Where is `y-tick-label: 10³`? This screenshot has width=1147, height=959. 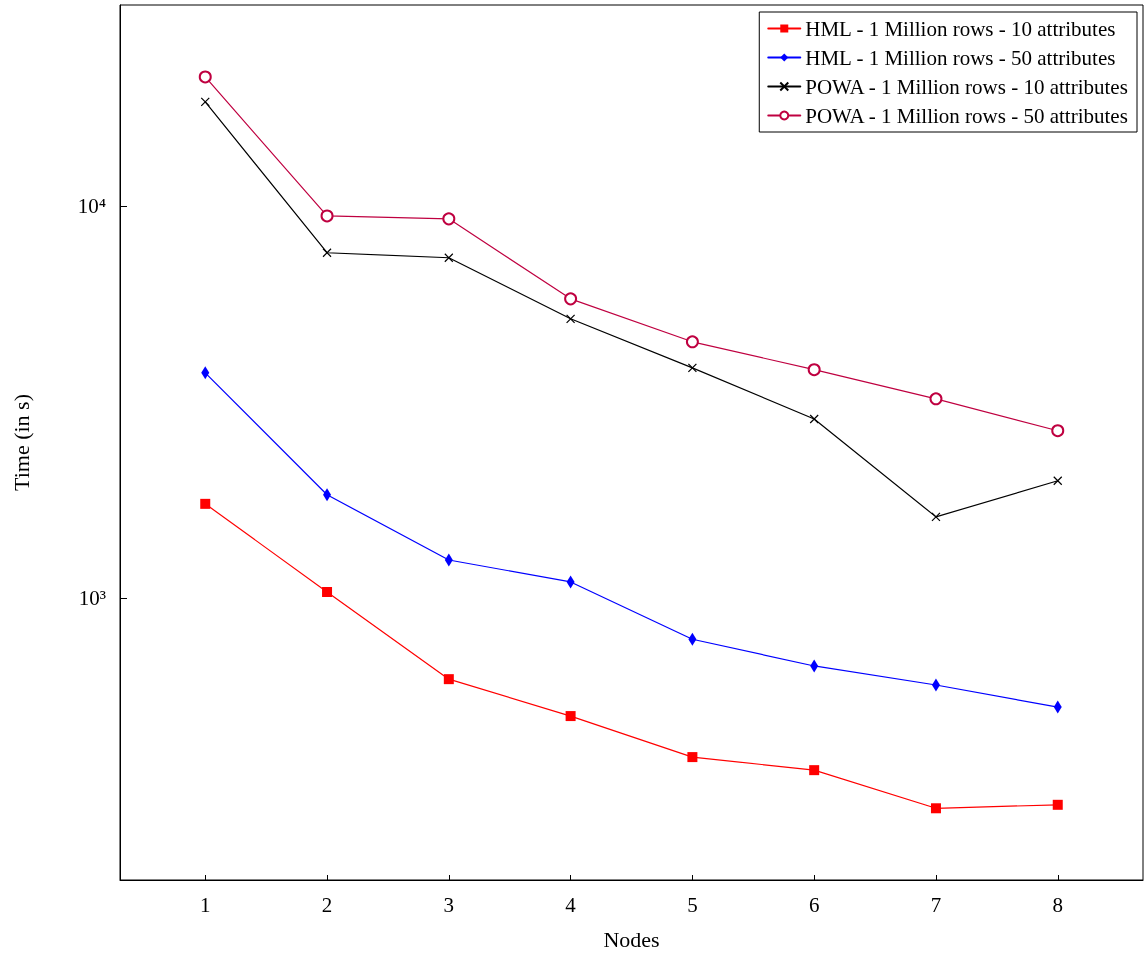 y-tick-label: 10³ is located at coordinates (92, 598).